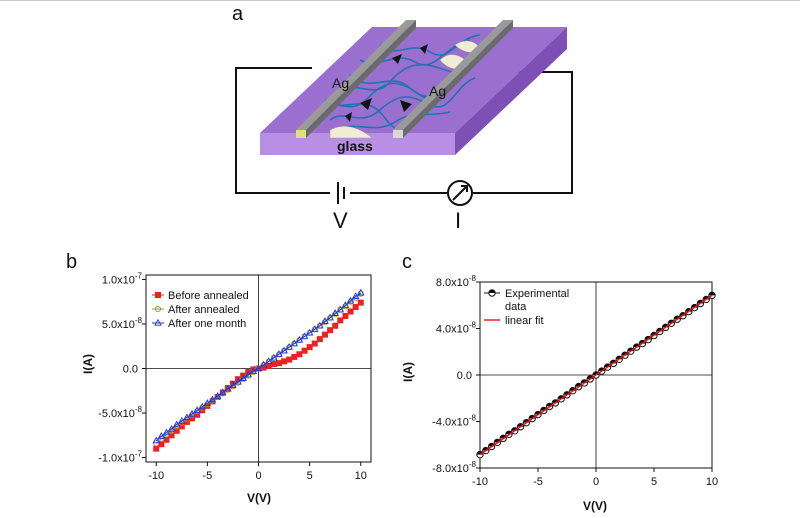 This screenshot has height=518, width=800. I want to click on panel-c-letter: c, so click(407, 262).